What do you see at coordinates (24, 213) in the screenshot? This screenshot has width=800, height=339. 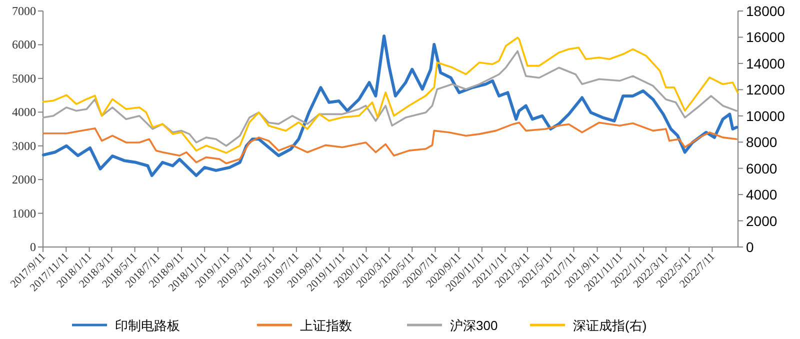 I see `y-tick-label: 1000` at bounding box center [24, 213].